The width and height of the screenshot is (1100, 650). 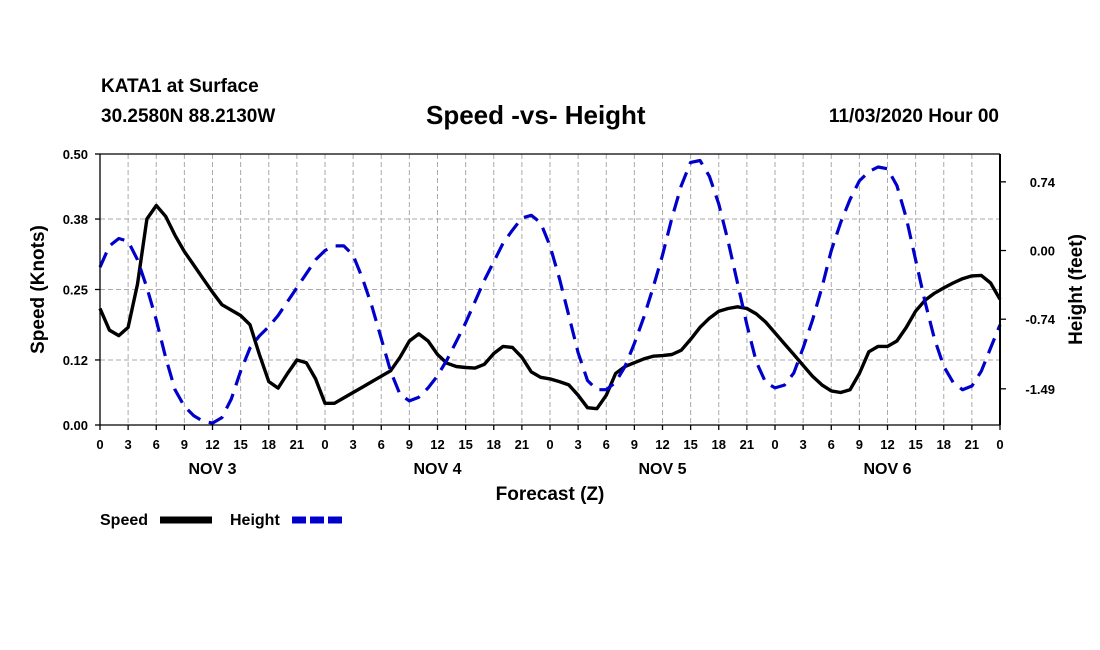 I want to click on x-axis-title: Forecast (Z), so click(x=550, y=494).